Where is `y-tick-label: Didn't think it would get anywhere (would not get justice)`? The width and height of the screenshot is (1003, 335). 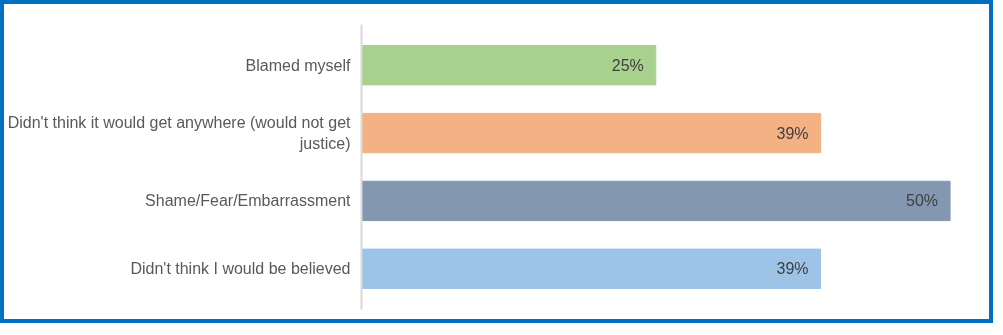 y-tick-label: Didn't think it would get anywhere (would not get justice) is located at coordinates (179, 133).